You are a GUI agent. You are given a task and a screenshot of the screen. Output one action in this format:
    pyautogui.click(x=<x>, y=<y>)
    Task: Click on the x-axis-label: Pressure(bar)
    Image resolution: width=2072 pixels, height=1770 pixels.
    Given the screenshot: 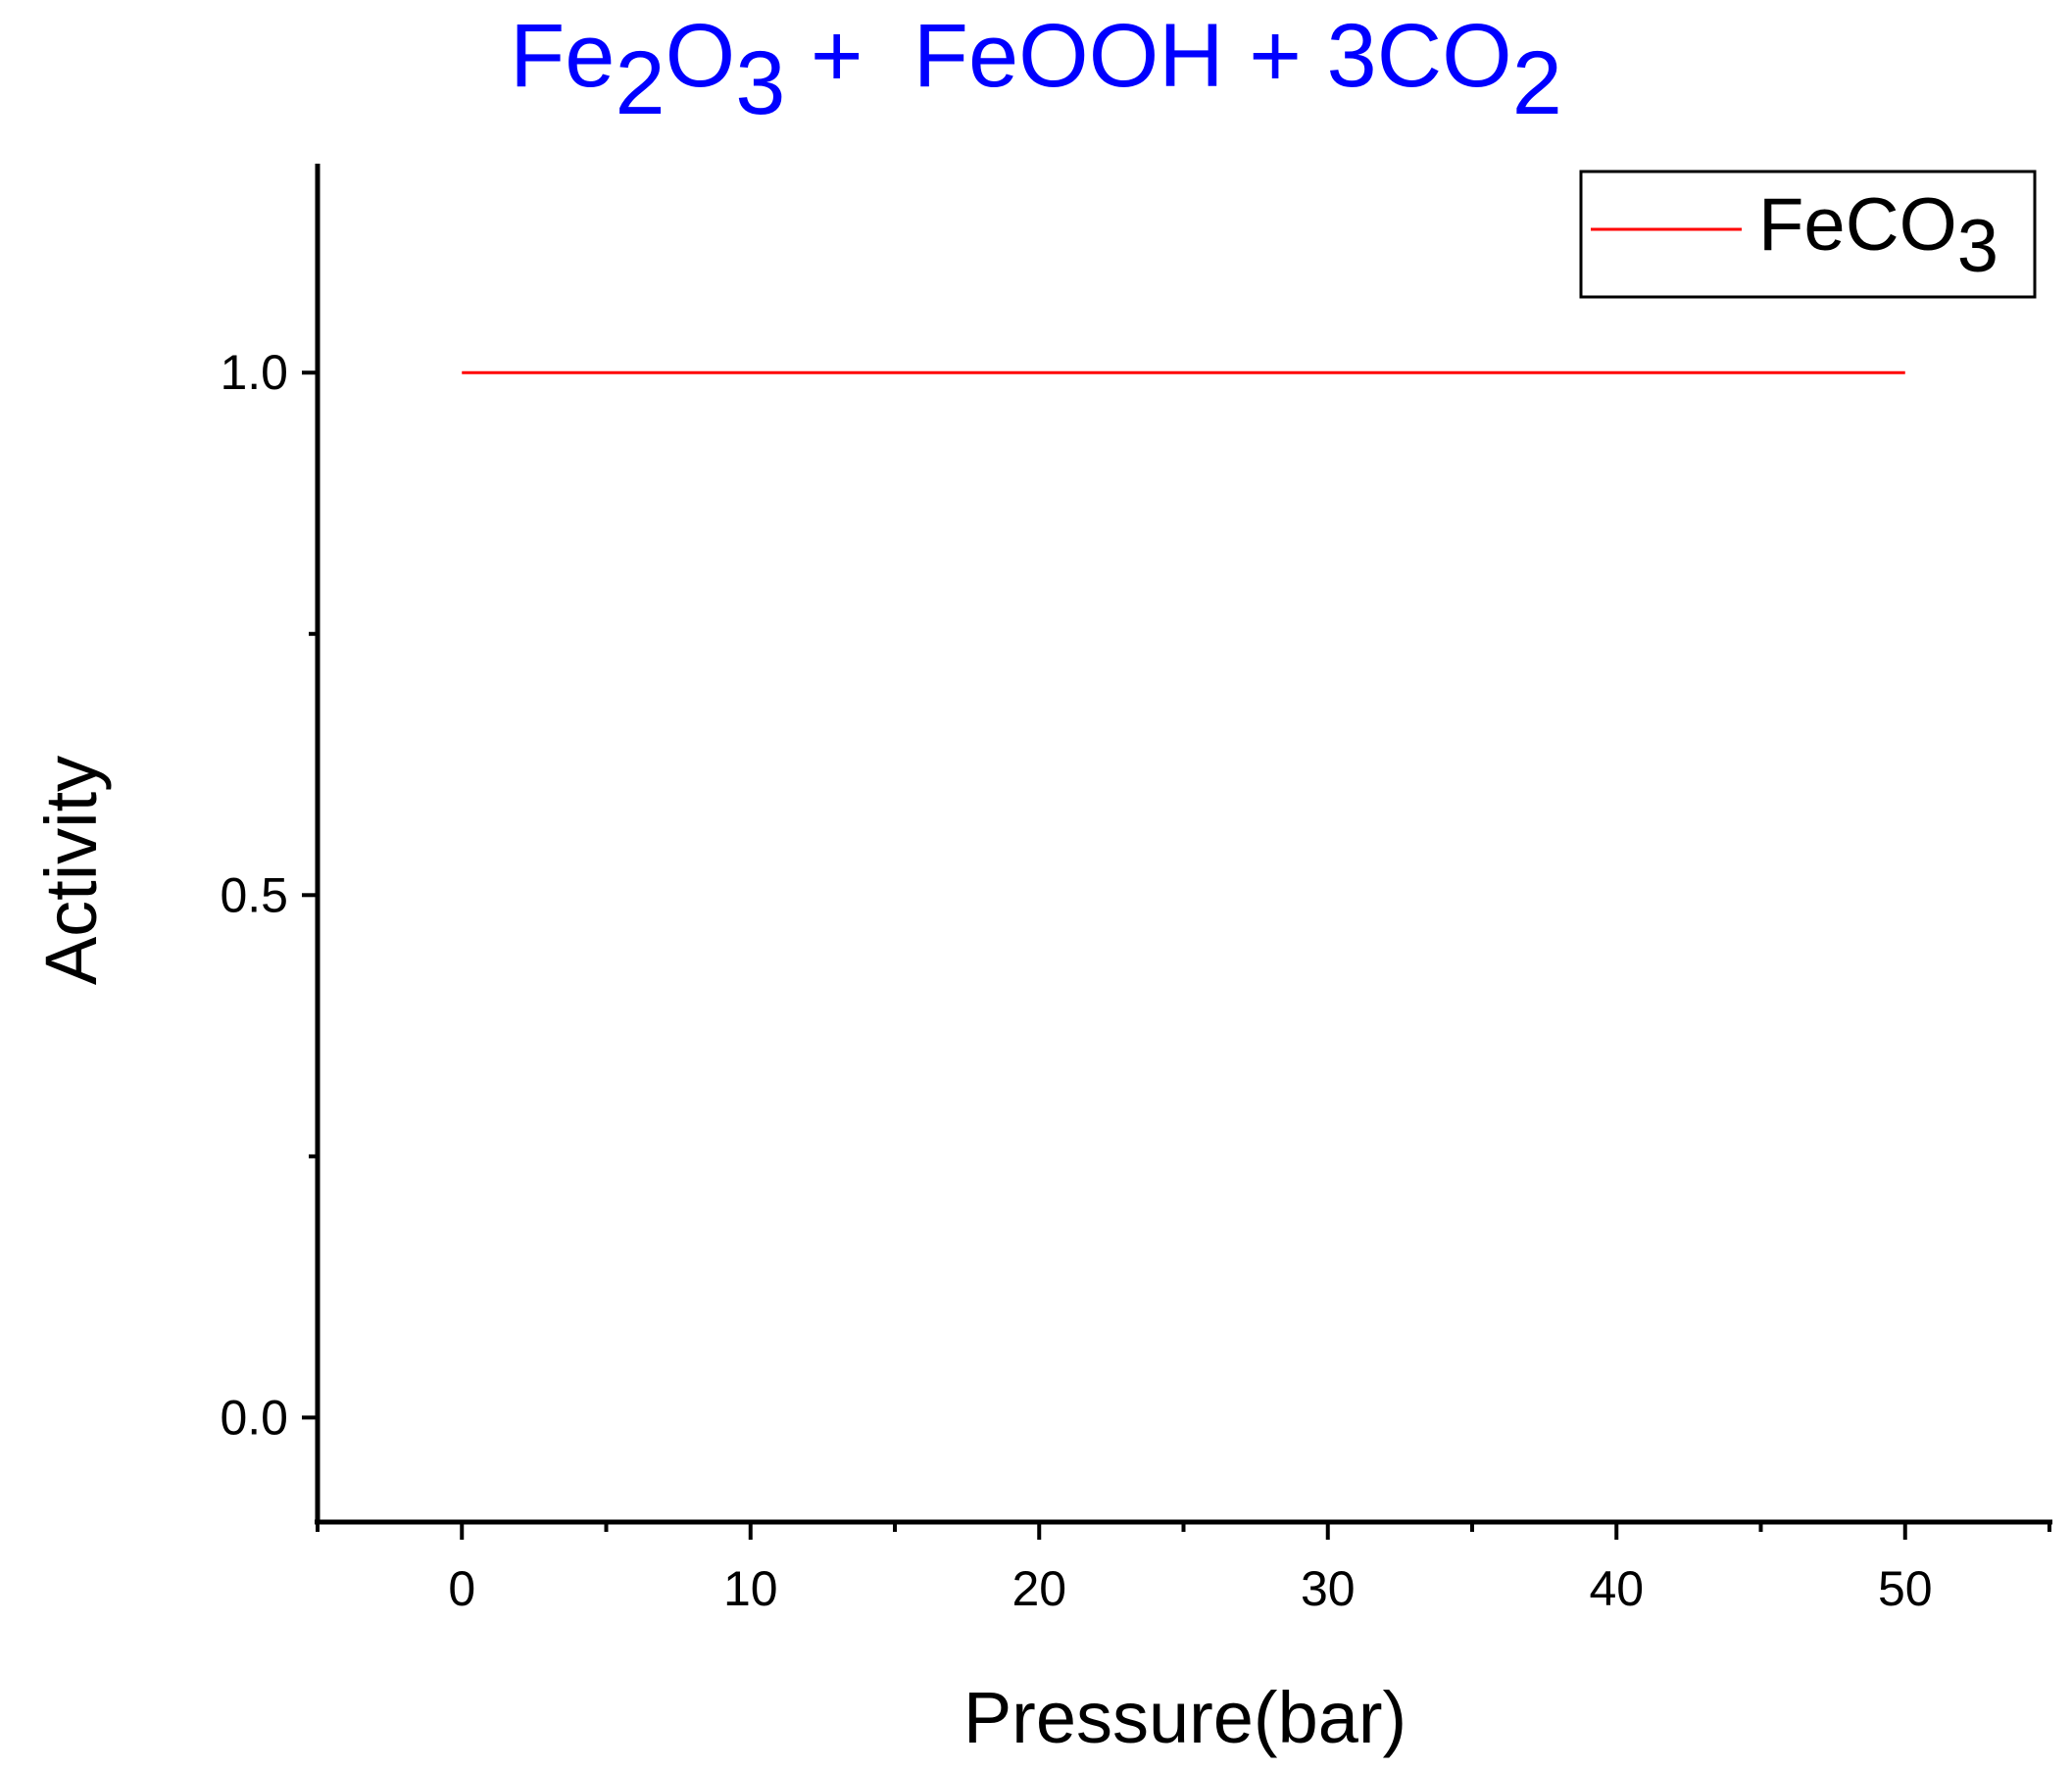 What is the action you would take?
    pyautogui.click(x=1184, y=1717)
    